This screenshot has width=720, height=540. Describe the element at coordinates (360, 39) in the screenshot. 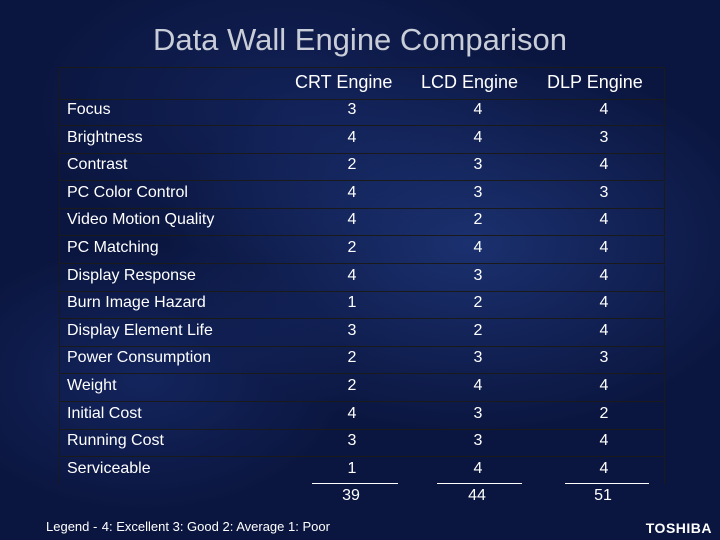

I see `slide-title: Data Wall Engine Comparison` at that location.